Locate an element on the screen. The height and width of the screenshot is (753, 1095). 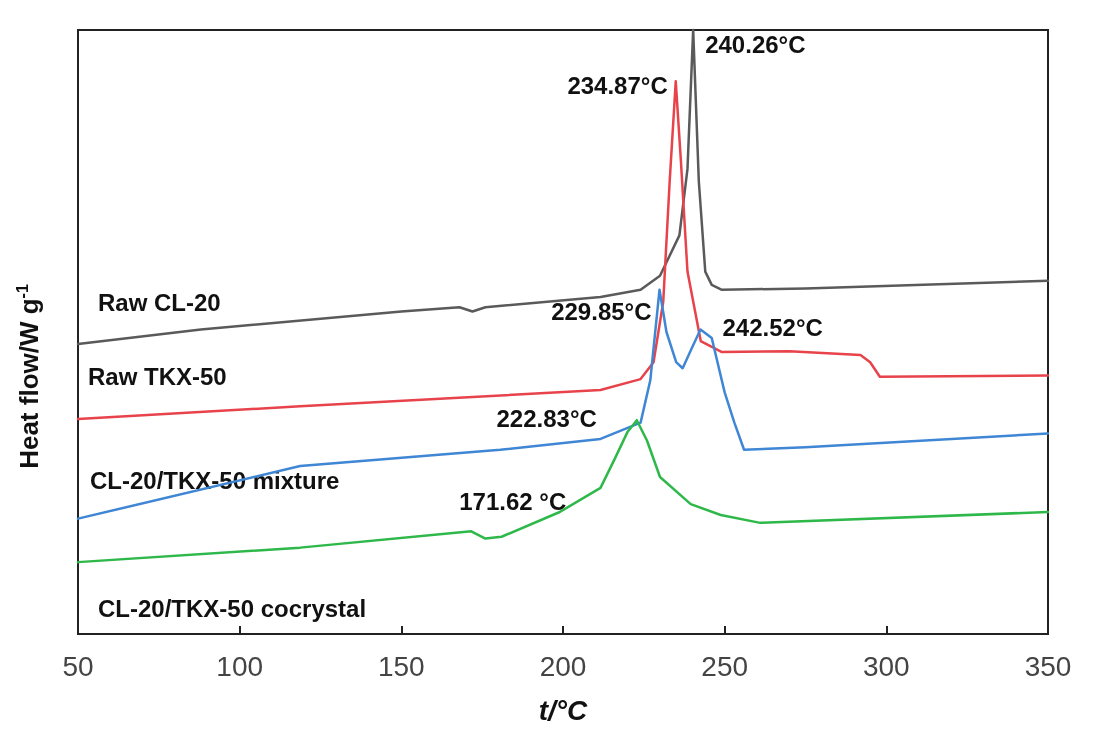
annotation: 229.85°C is located at coordinates (601, 312).